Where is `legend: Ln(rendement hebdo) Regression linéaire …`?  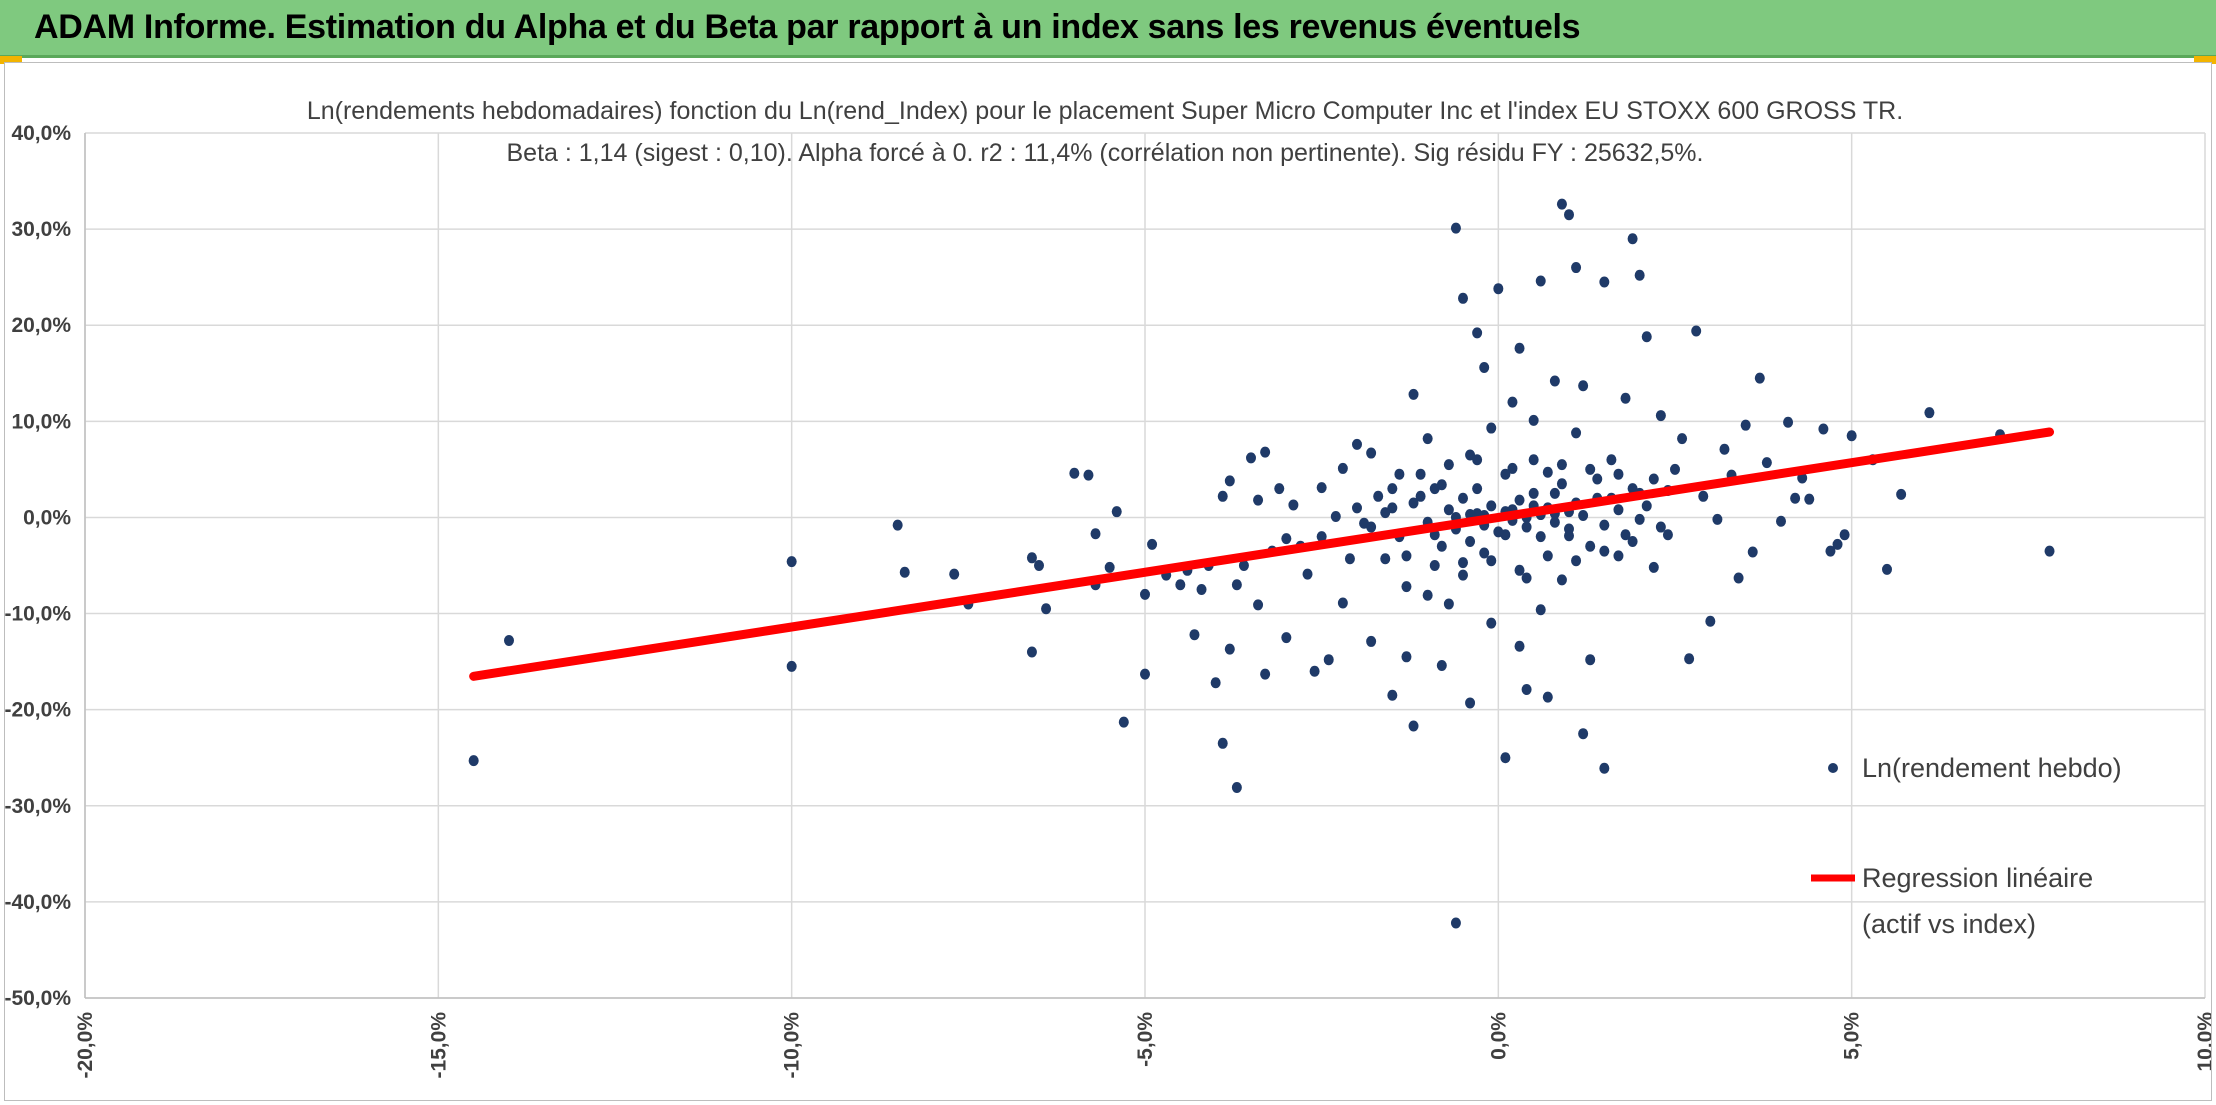 legend: Ln(rendement hebdo) Regression linéaire … is located at coordinates (1966, 846).